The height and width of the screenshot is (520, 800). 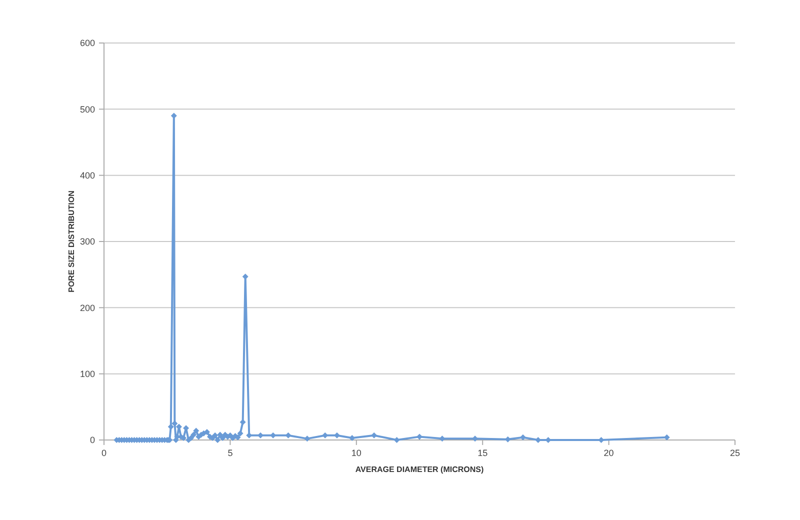 I want to click on x-tick-label: 0, so click(x=104, y=453).